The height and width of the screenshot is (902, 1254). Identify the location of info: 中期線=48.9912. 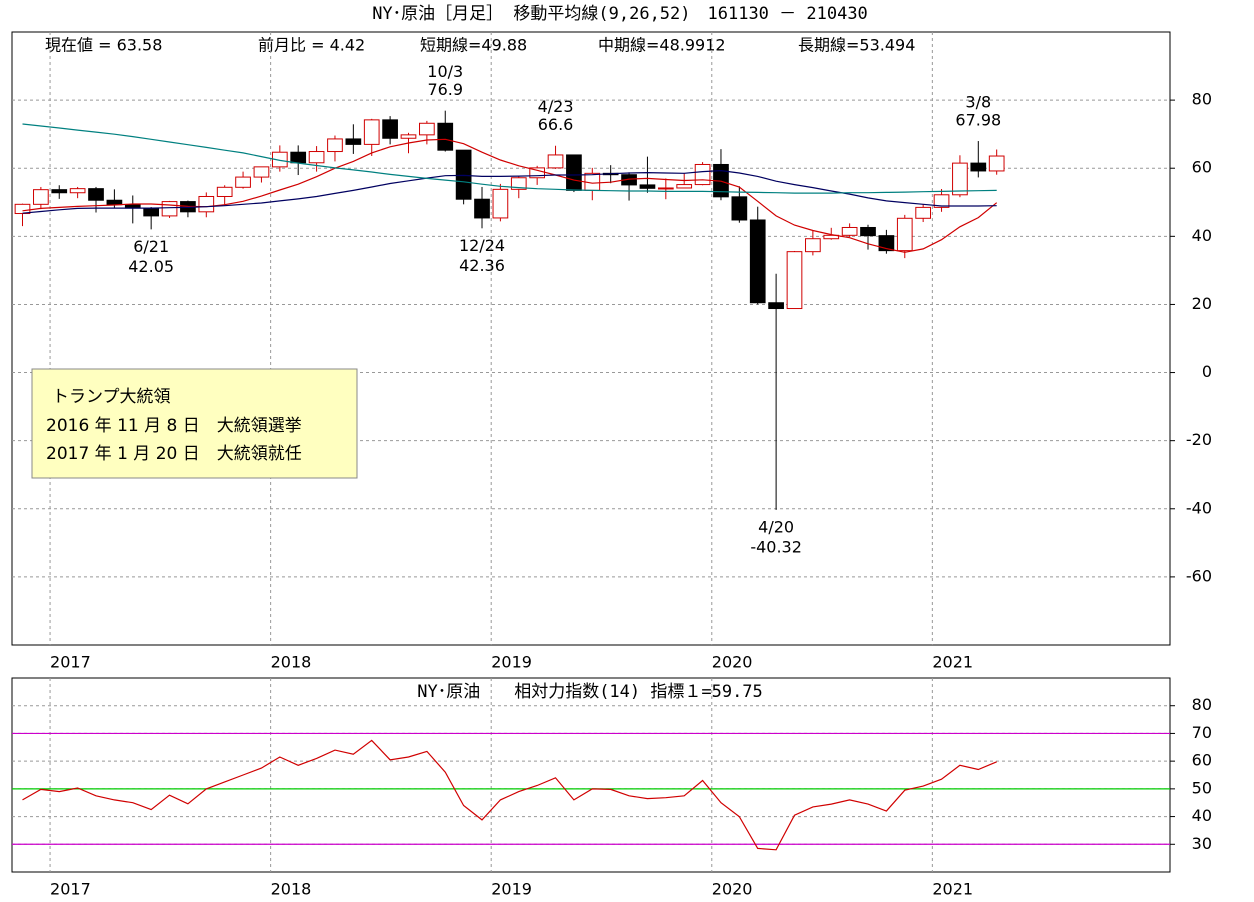
(662, 45).